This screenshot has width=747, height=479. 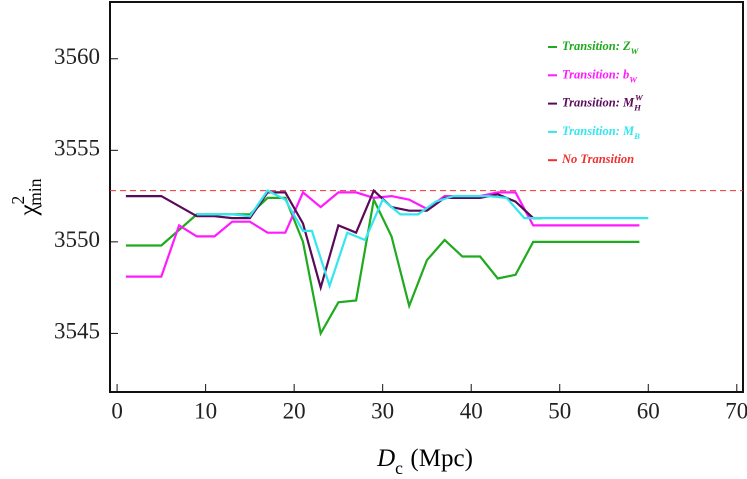 I want to click on label-part: Z, so click(x=626, y=46).